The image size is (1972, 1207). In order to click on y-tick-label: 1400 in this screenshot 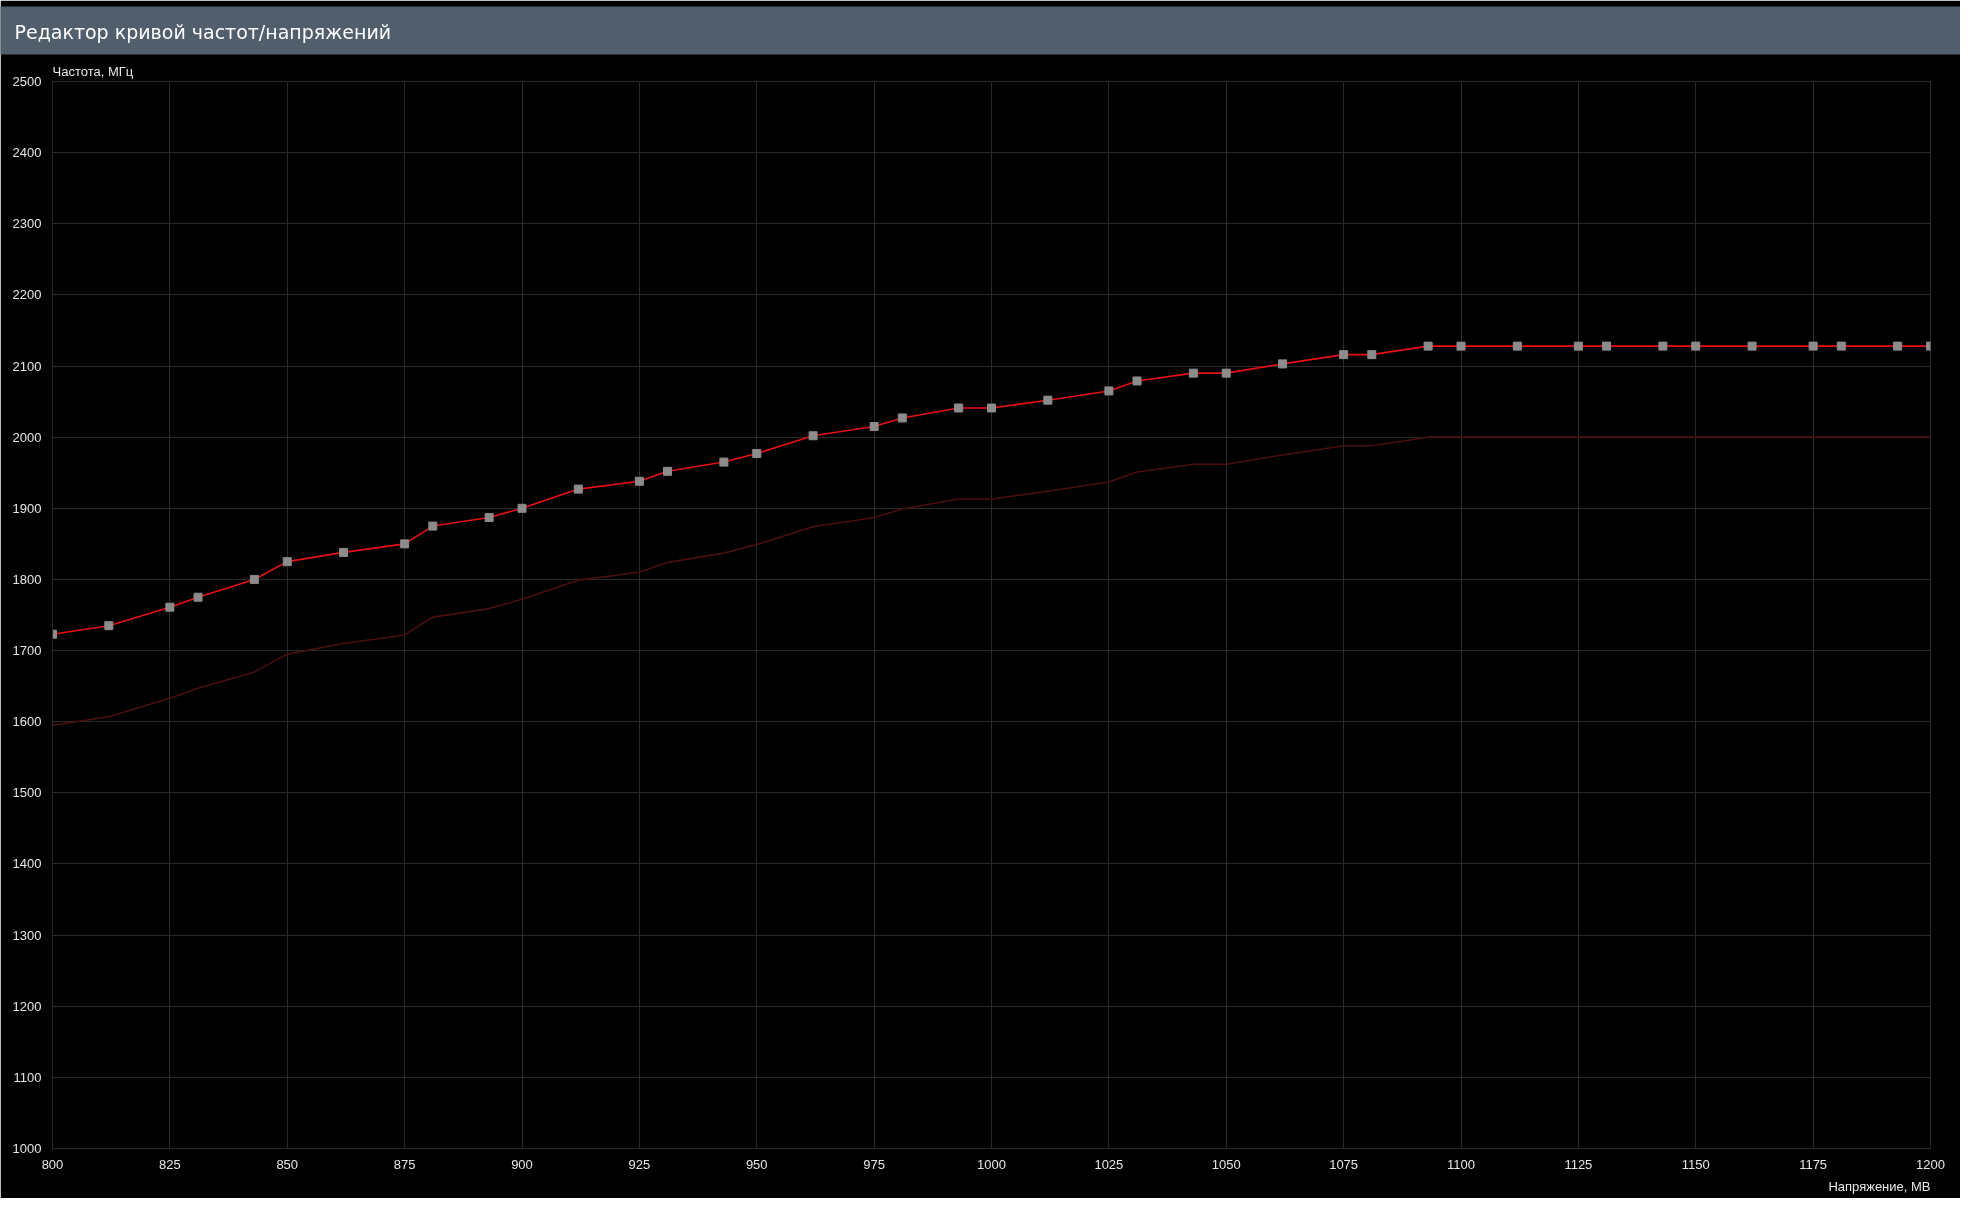, I will do `click(27, 864)`.